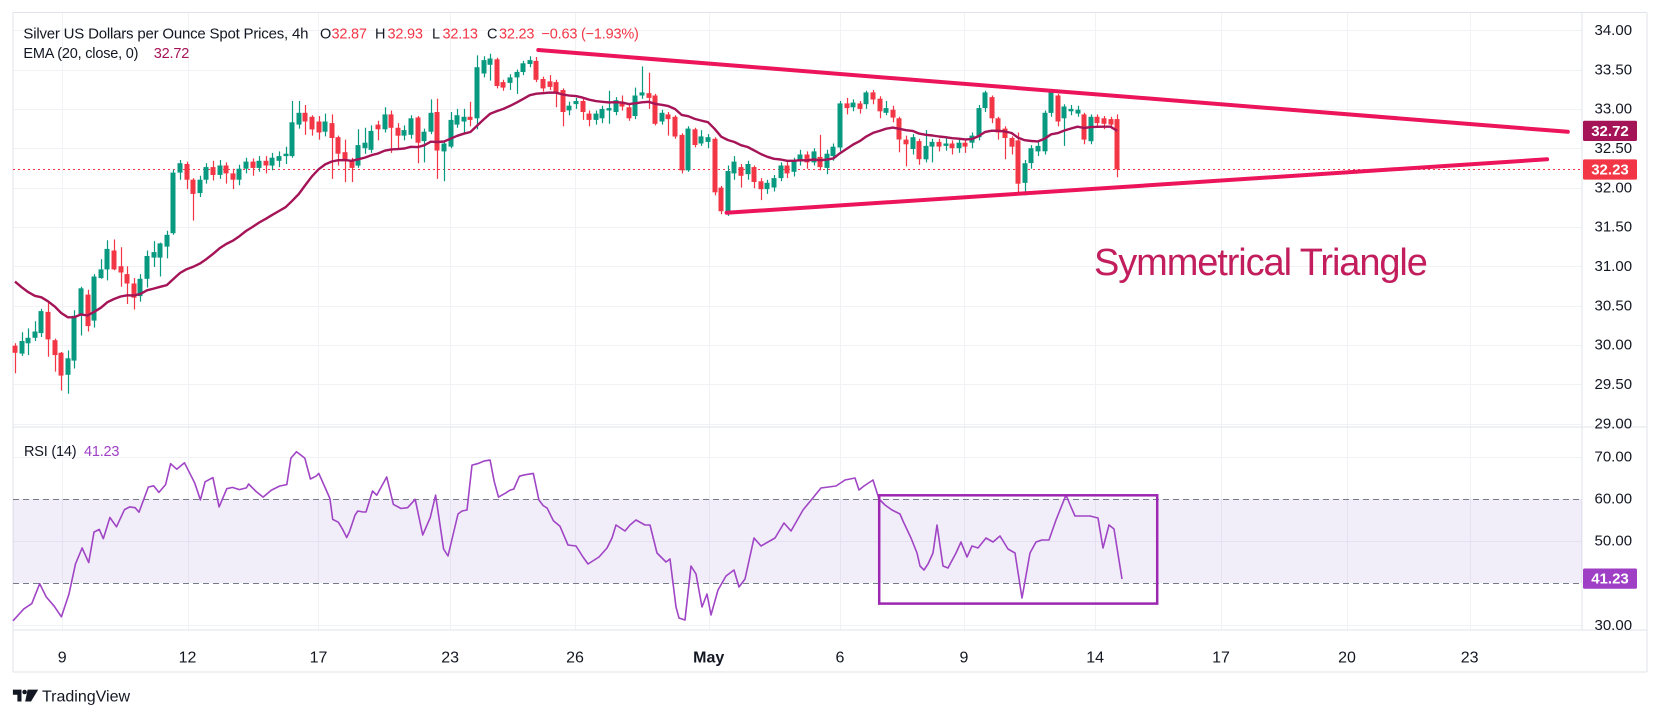  What do you see at coordinates (1614, 456) in the screenshot?
I see `svg-text: 70.00` at bounding box center [1614, 456].